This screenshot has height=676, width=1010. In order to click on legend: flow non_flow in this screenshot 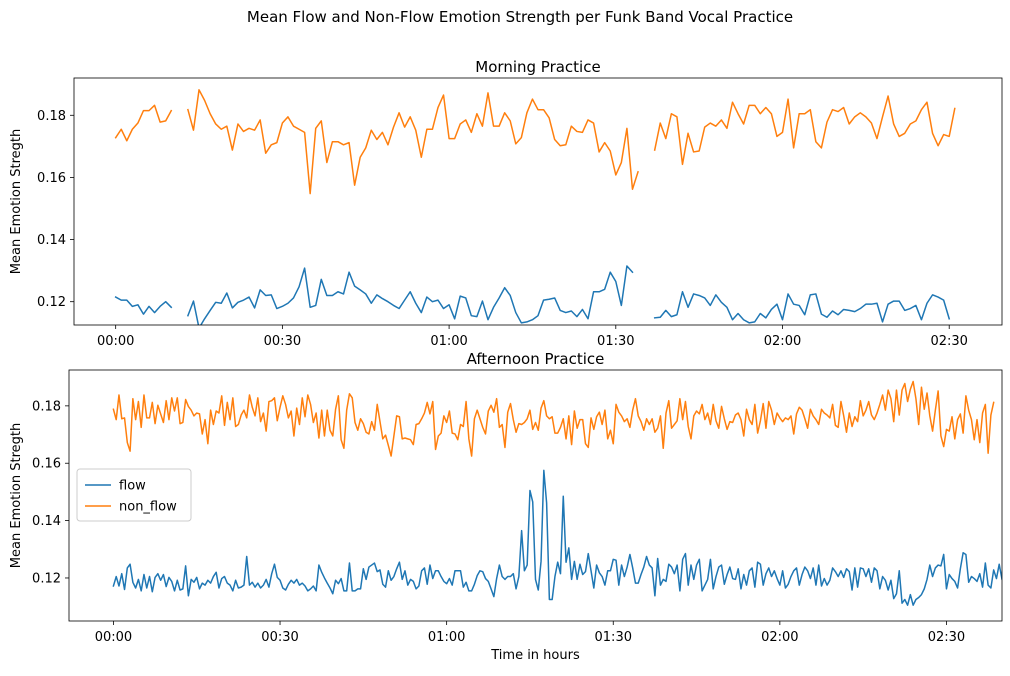, I will do `click(134, 495)`.